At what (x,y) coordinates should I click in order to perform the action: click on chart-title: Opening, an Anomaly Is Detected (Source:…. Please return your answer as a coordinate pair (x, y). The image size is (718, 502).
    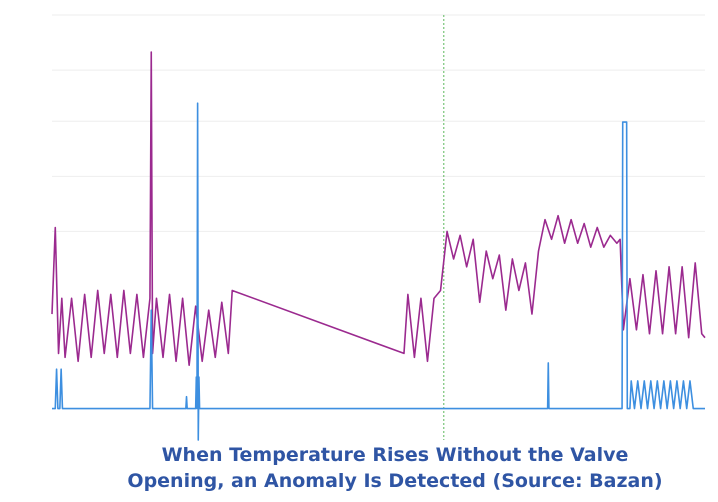
    Looking at the image, I should click on (394, 481).